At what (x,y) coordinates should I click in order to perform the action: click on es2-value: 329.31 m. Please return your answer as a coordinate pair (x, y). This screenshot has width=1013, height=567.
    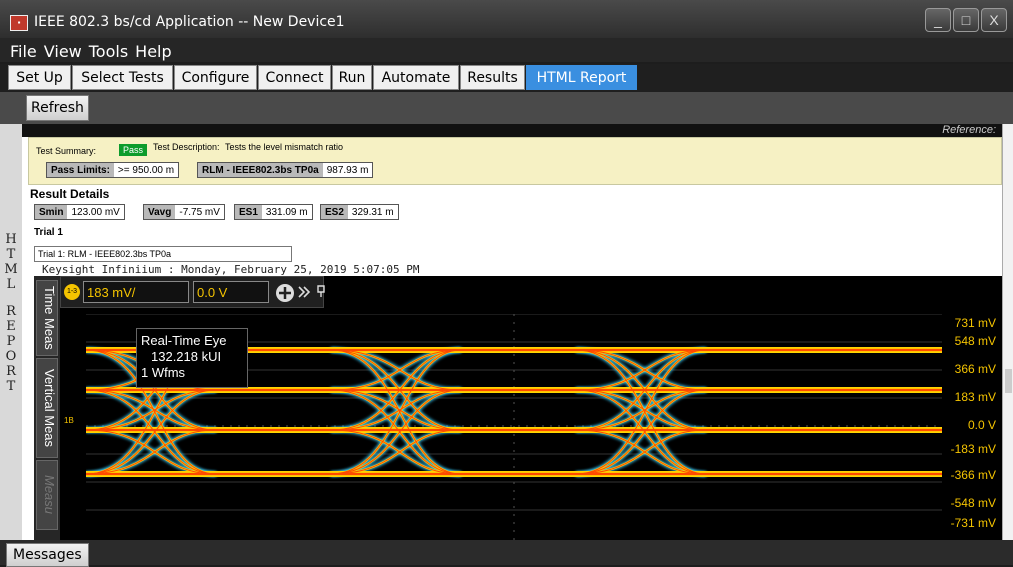
    Looking at the image, I should click on (372, 212).